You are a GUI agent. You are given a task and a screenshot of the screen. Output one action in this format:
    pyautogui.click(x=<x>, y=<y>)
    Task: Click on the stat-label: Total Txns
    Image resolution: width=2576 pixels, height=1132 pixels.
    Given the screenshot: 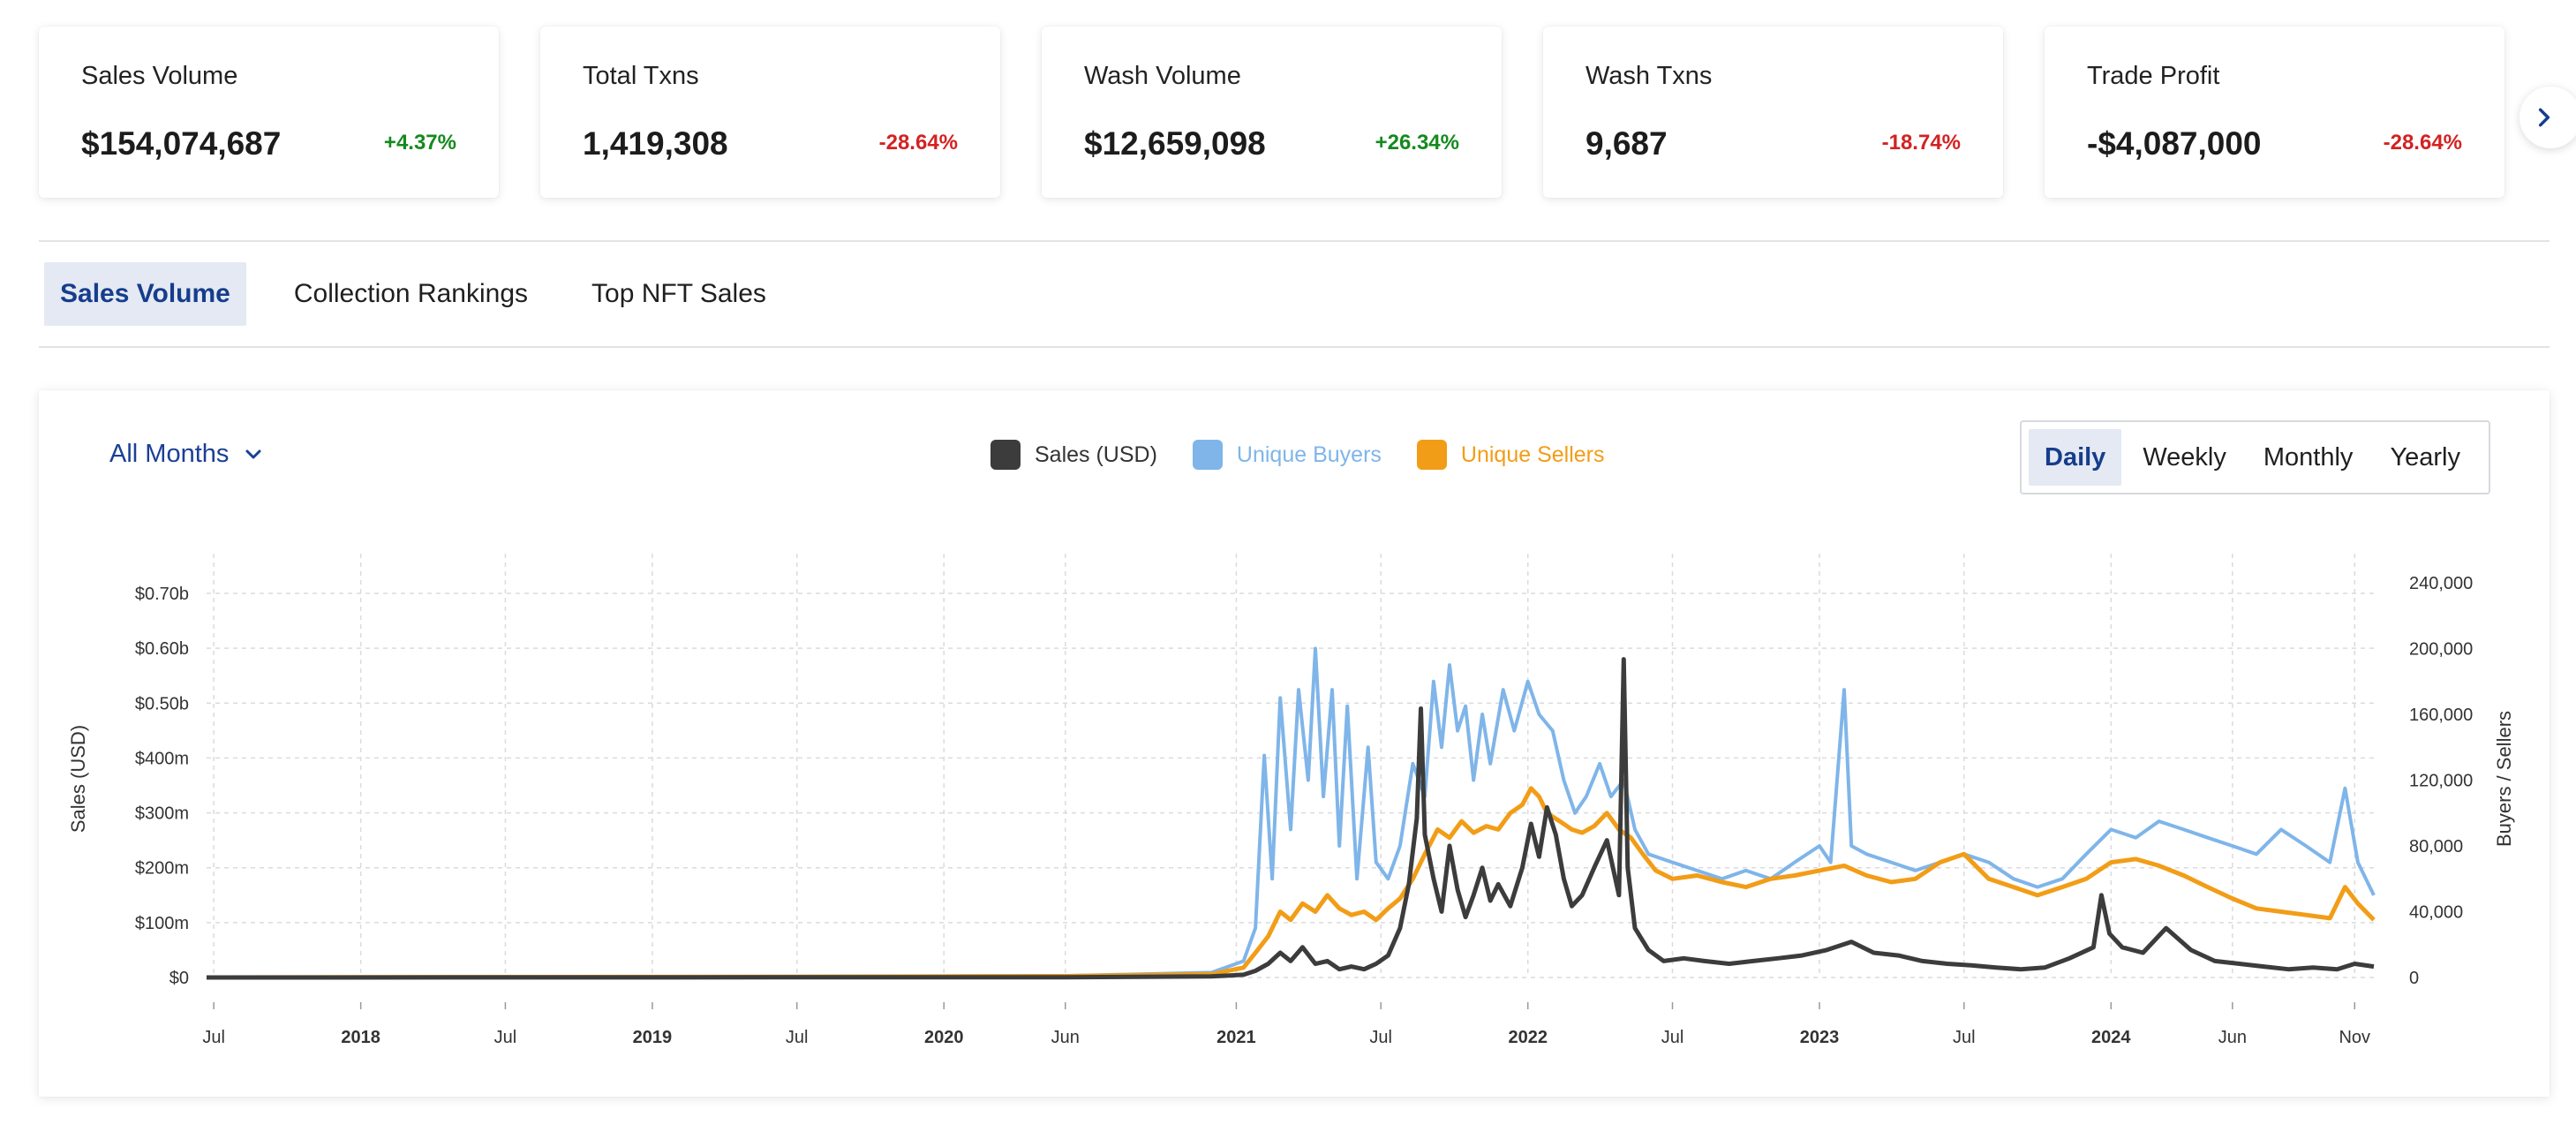 What is the action you would take?
    pyautogui.click(x=641, y=76)
    